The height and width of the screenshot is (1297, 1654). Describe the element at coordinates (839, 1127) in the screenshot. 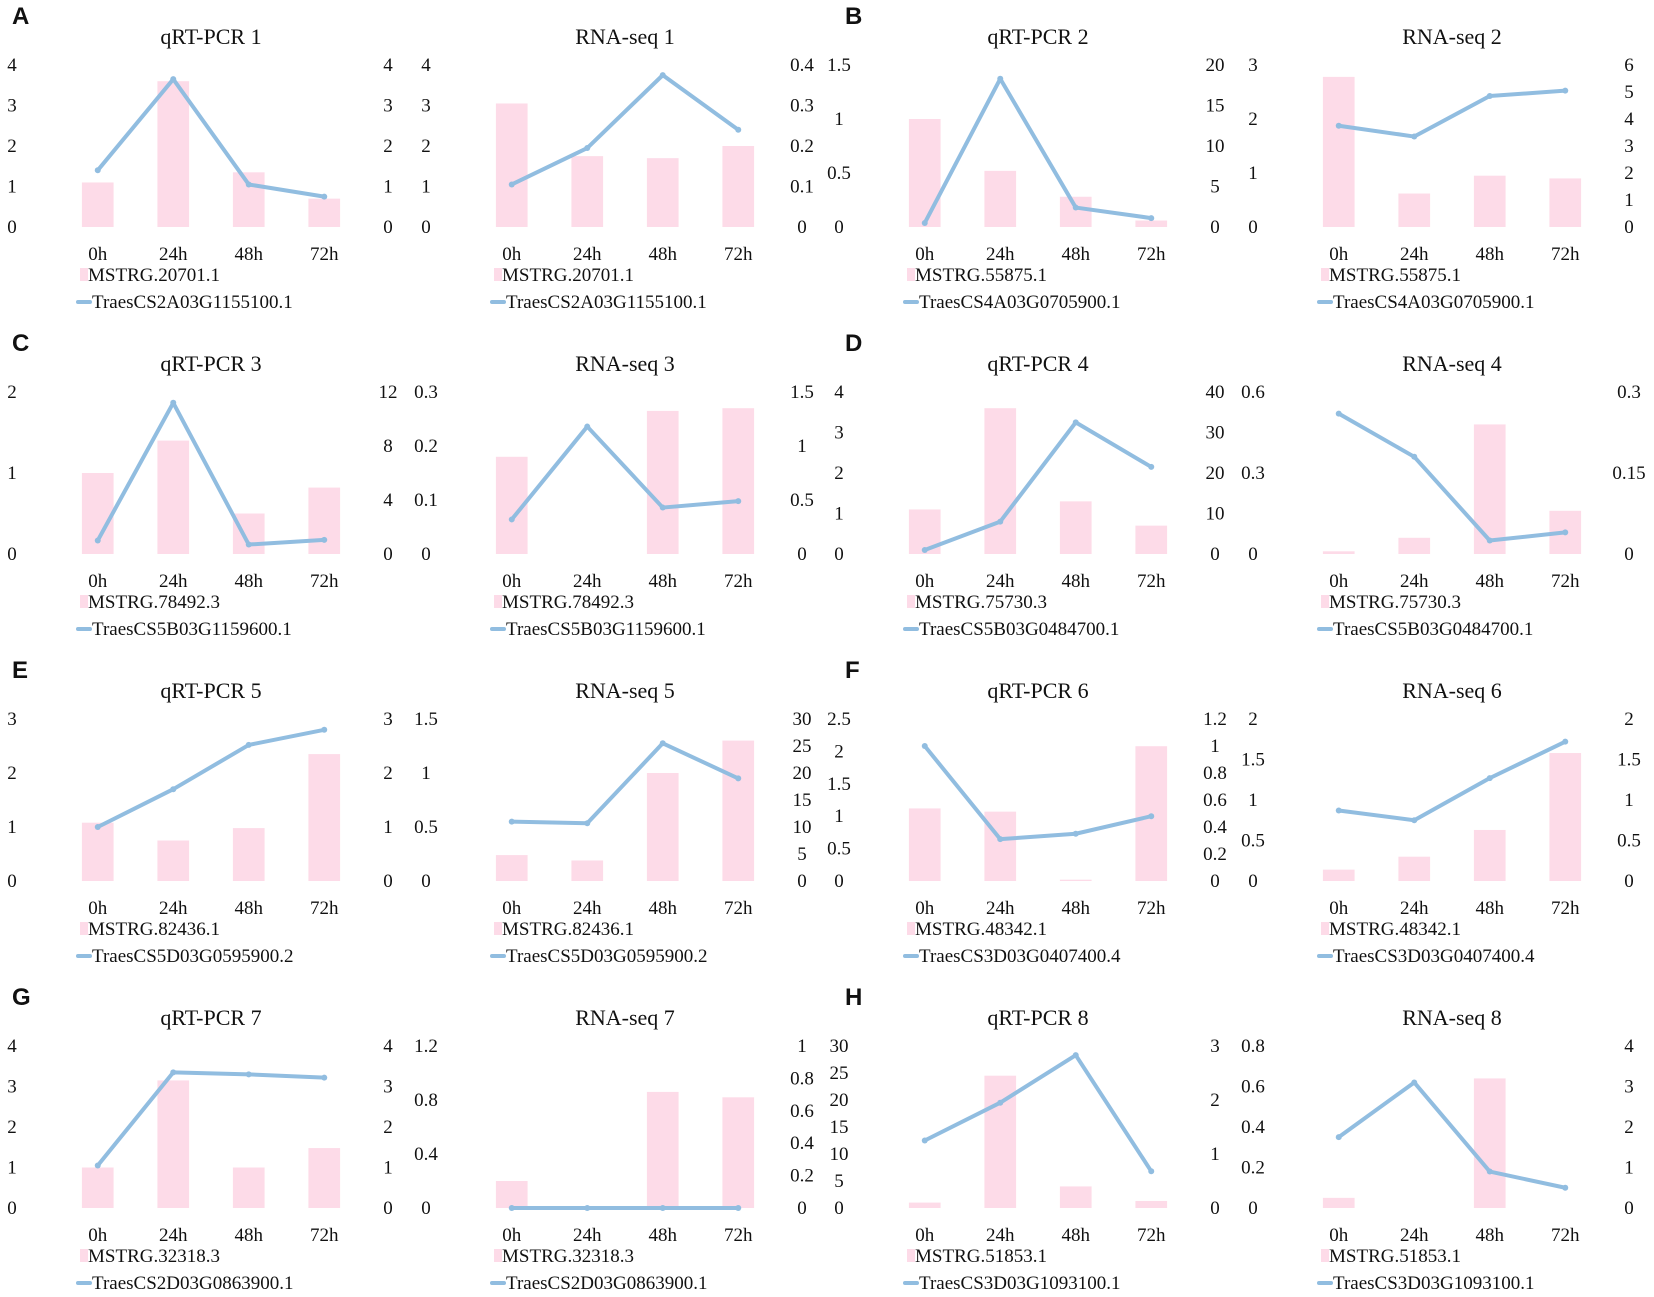

I see `y-tick-left: 15` at that location.